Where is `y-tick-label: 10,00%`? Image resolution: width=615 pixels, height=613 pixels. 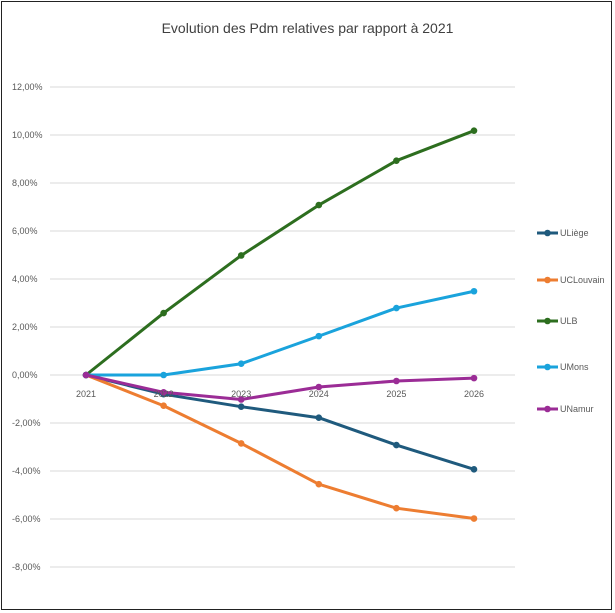 y-tick-label: 10,00% is located at coordinates (27, 135).